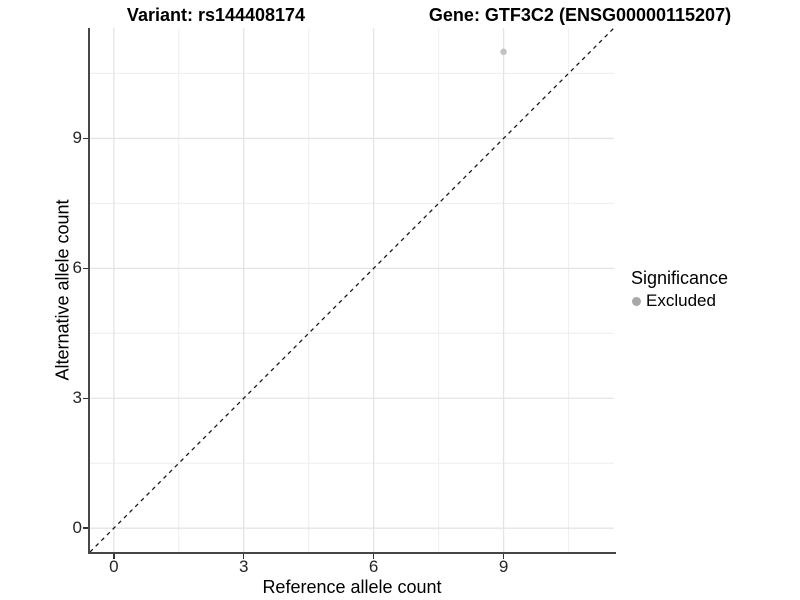 The image size is (800, 600). I want to click on legend-title: Significance, so click(680, 278).